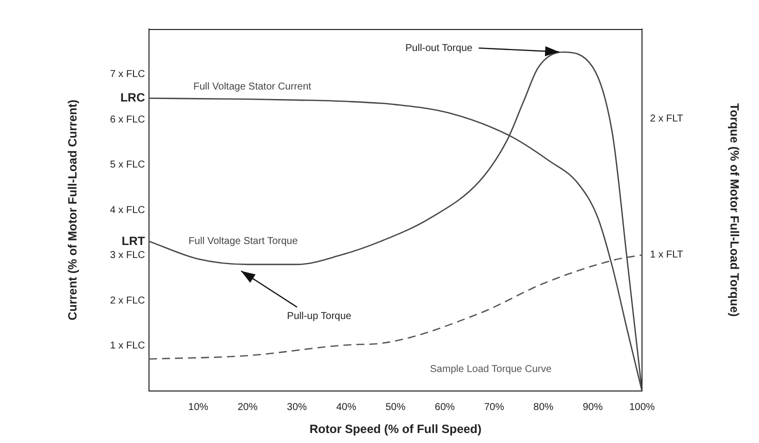 This screenshot has height=443, width=759. I want to click on x-tick-label: 20%, so click(248, 407).